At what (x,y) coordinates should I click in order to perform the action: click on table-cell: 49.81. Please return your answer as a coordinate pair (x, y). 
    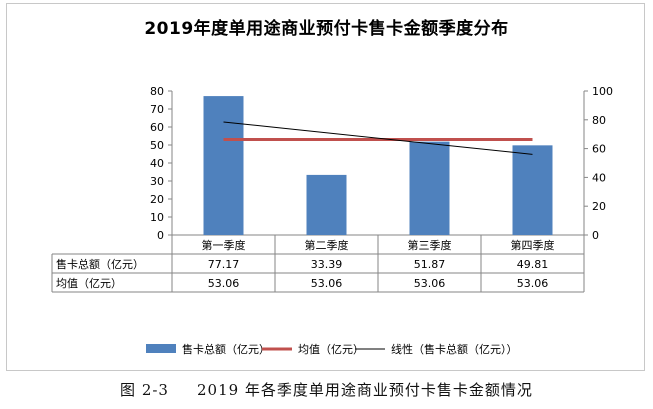
    Looking at the image, I should click on (533, 264).